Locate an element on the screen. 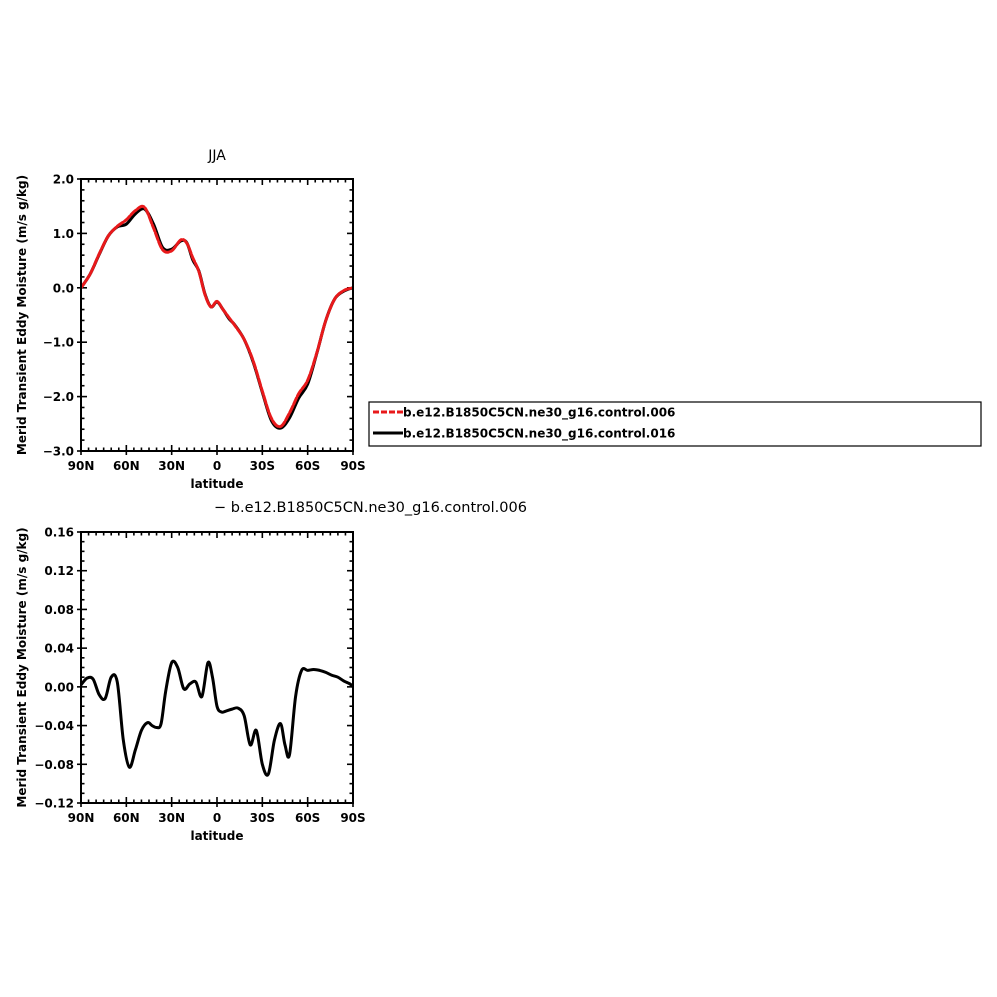 This screenshot has height=997, width=997. y-tick-label: −1.0 is located at coordinates (58, 343).